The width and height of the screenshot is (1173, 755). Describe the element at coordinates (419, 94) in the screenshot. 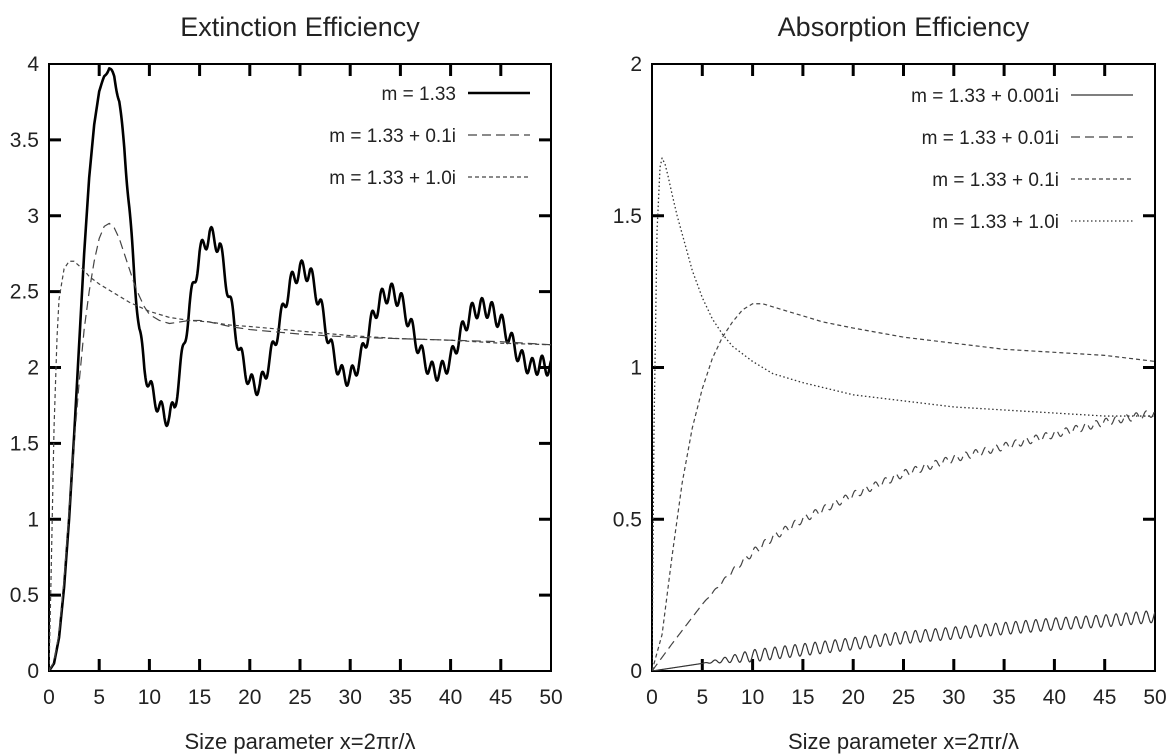

I see `legend-label: m = 1.33` at that location.